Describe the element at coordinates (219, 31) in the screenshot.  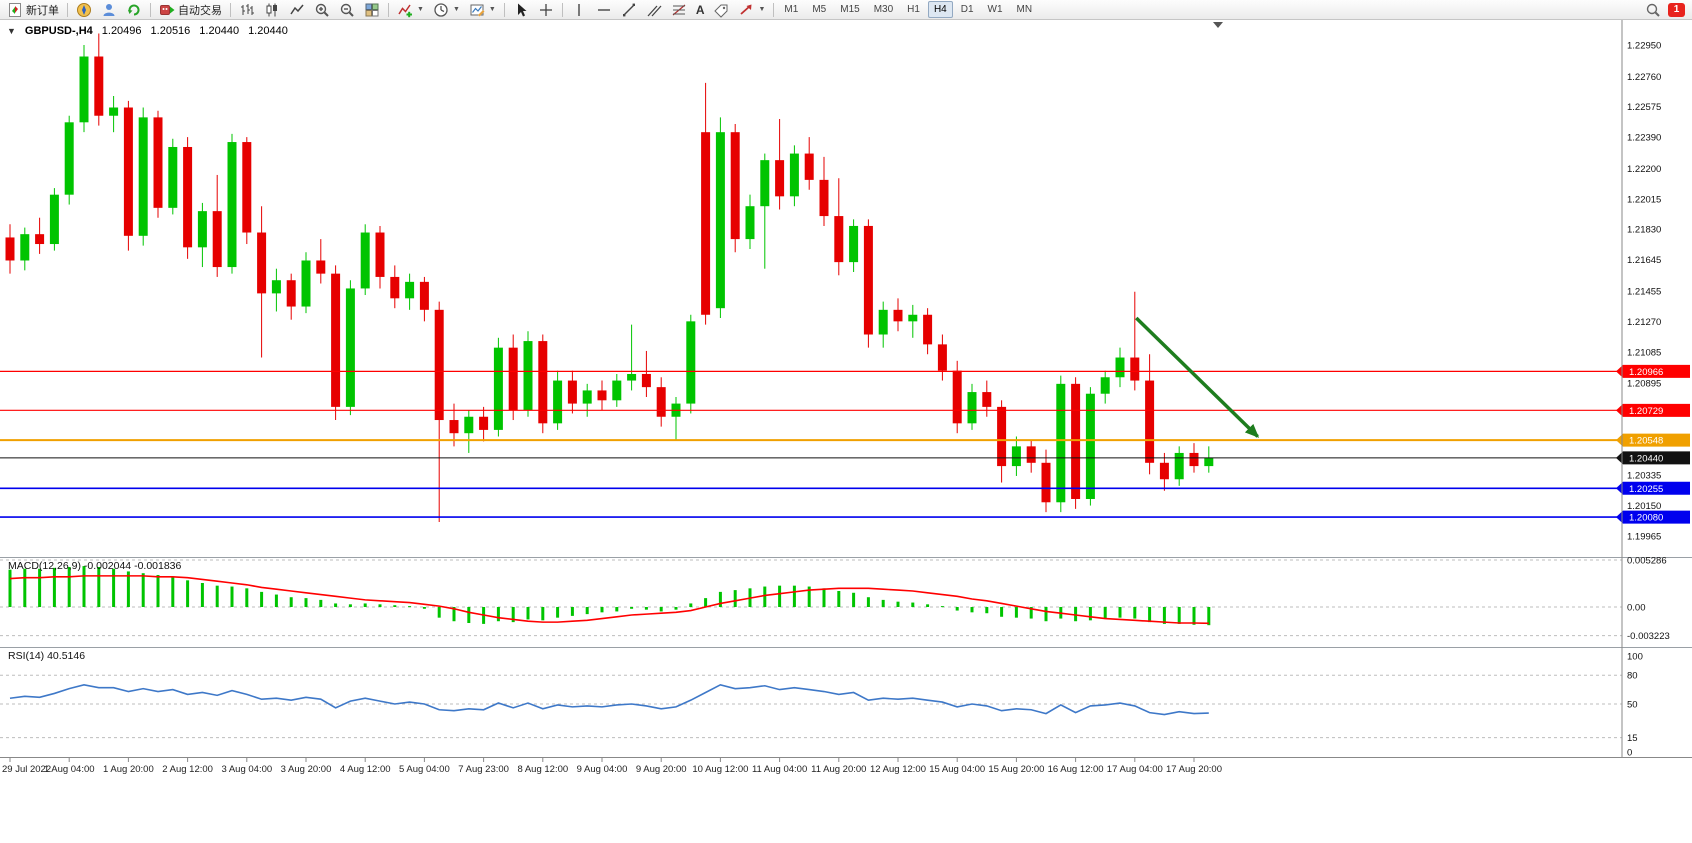
I see `low-value: 1.20440` at that location.